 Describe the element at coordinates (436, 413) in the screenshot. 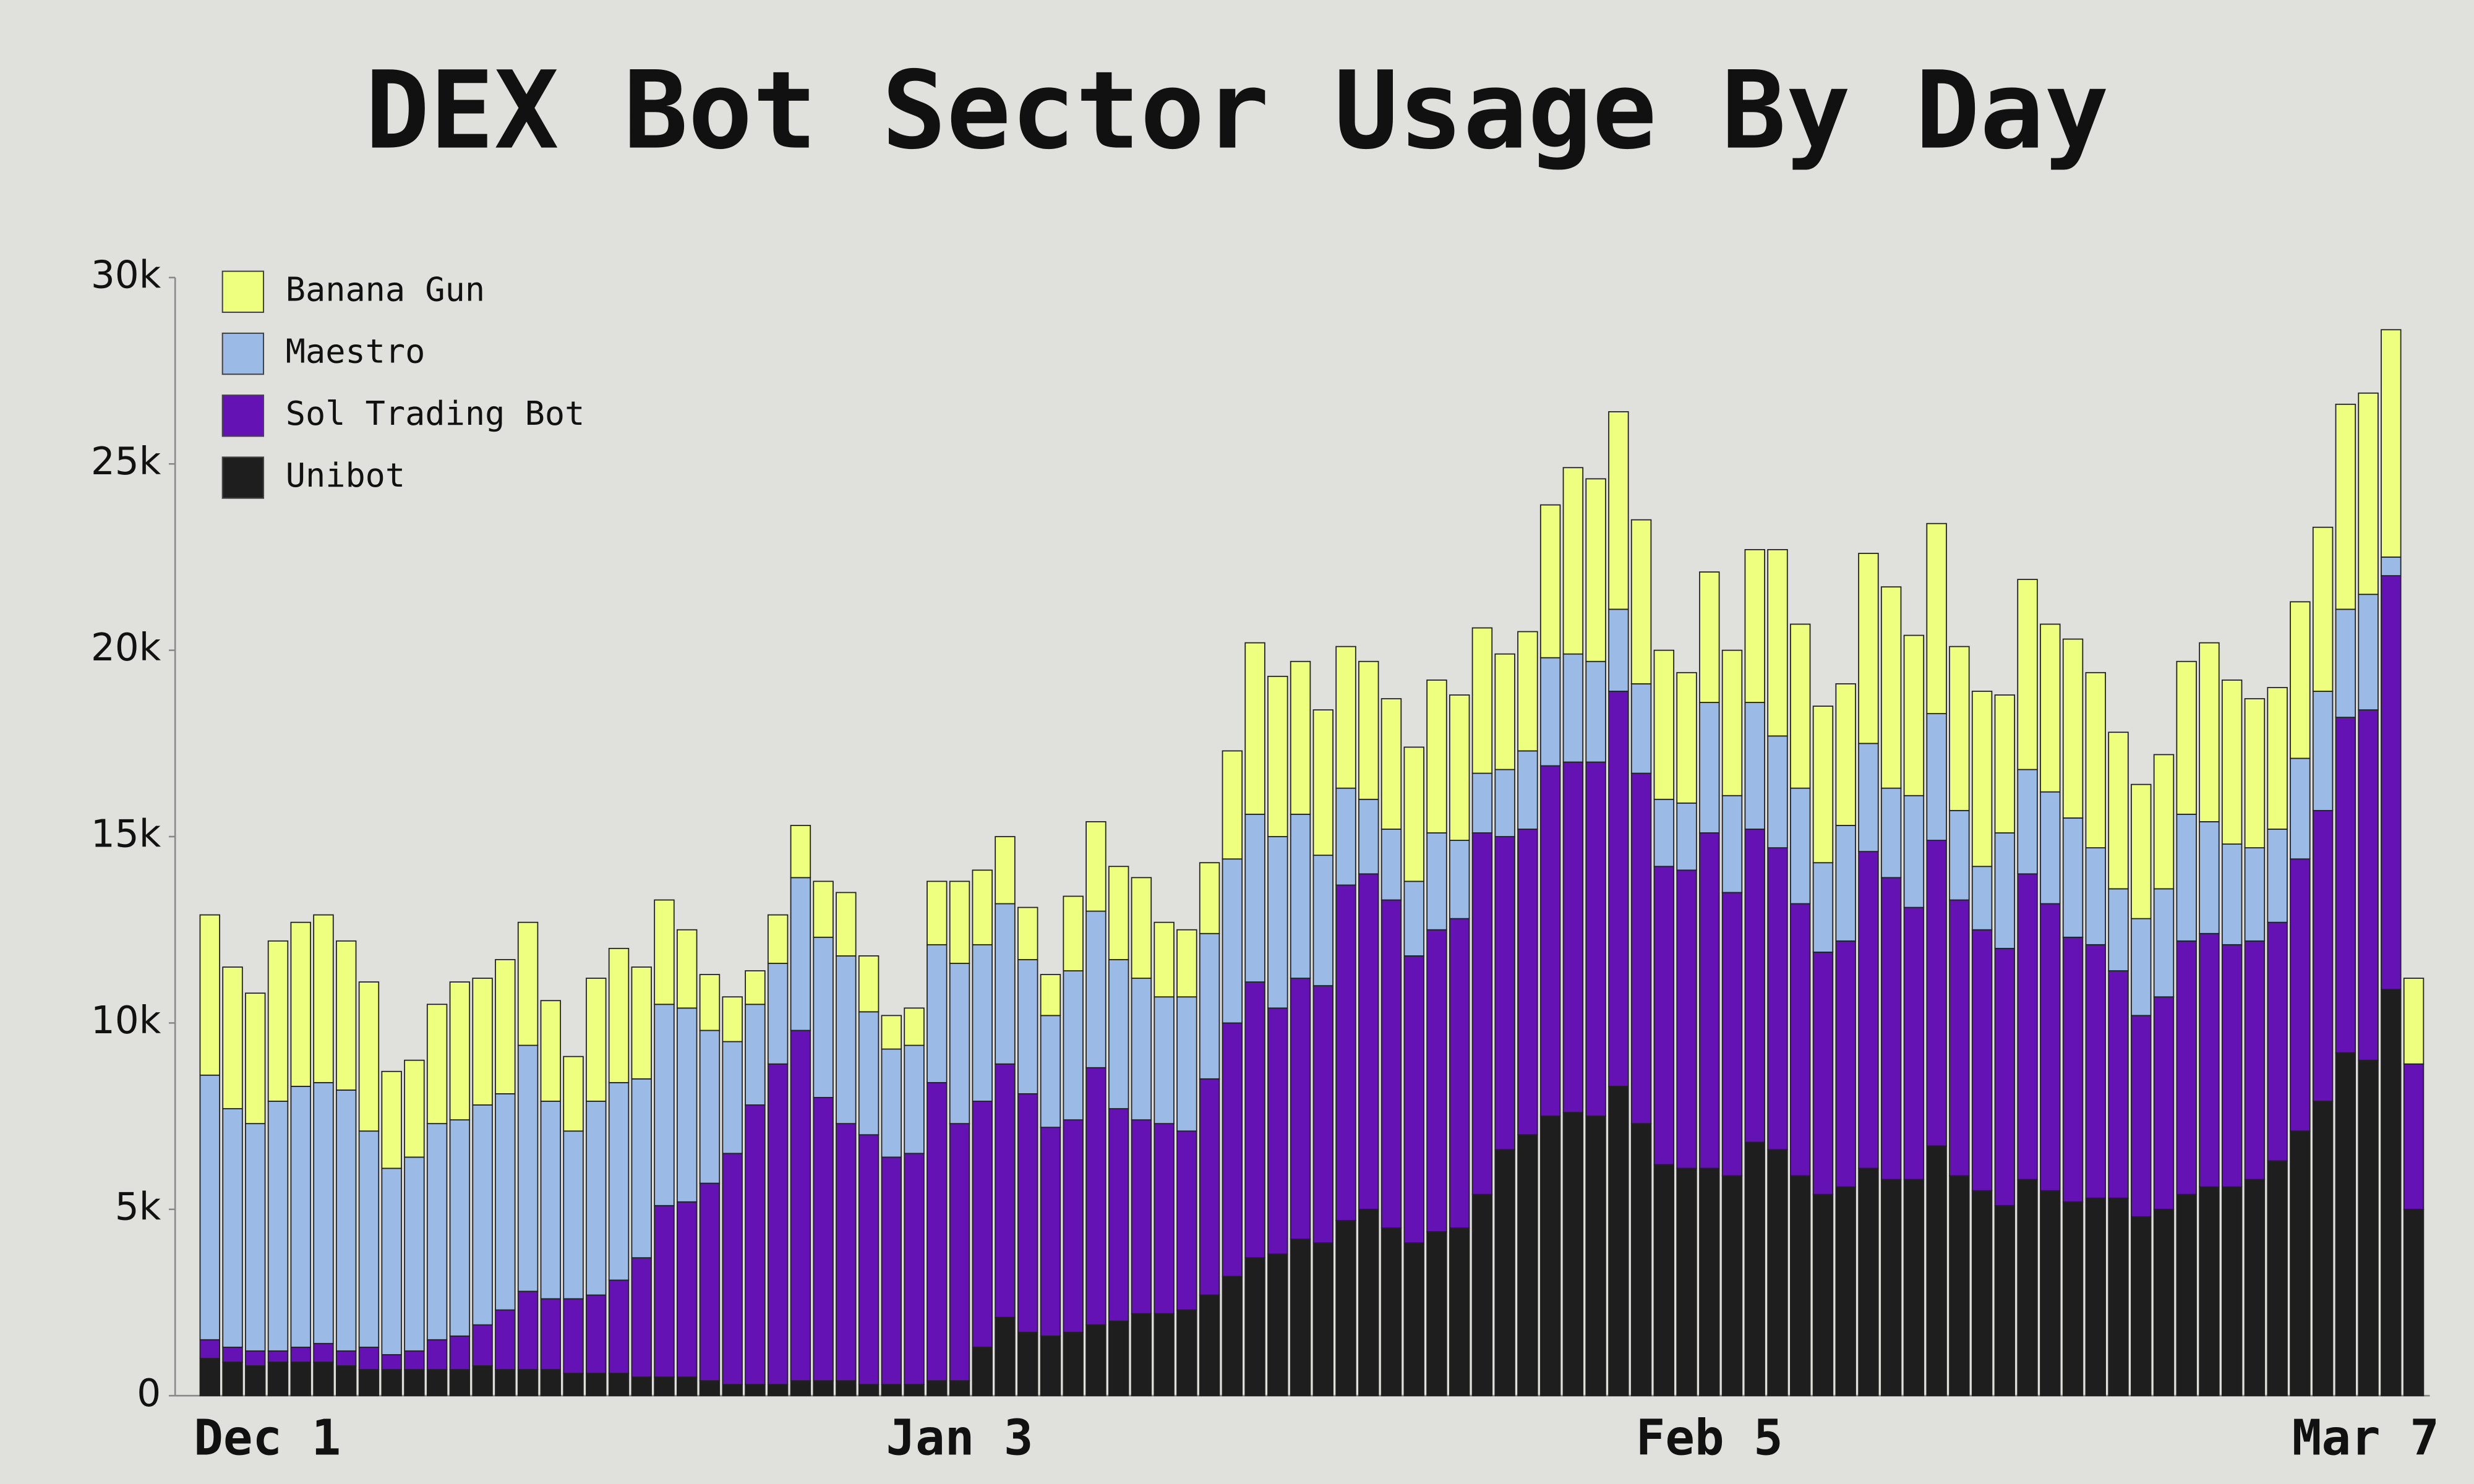

I see `legend-label: Sol Trading Bot` at that location.